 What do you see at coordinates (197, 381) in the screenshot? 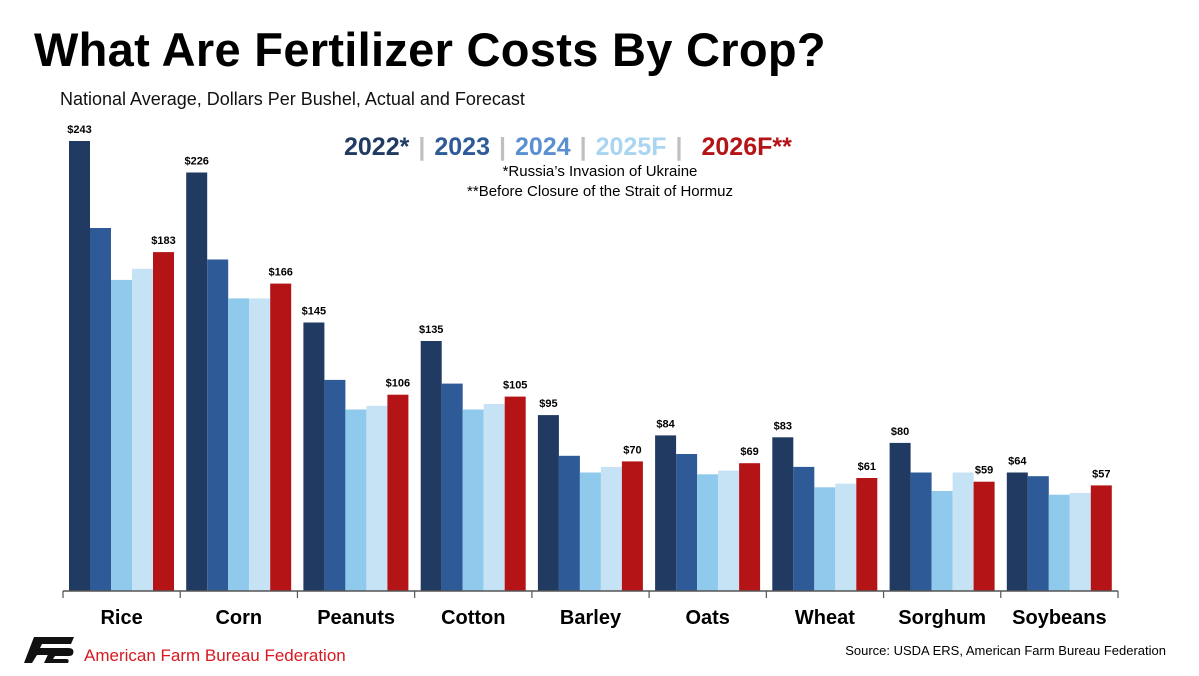
I see `bar-corn-2022` at bounding box center [197, 381].